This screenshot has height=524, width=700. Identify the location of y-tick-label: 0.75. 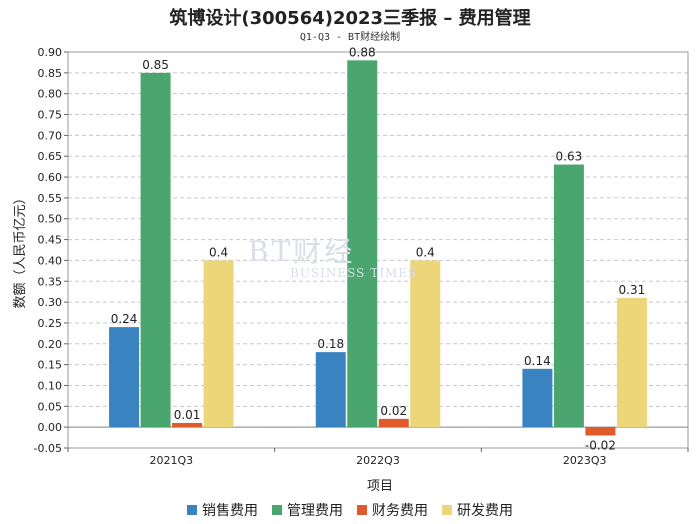
(50, 115).